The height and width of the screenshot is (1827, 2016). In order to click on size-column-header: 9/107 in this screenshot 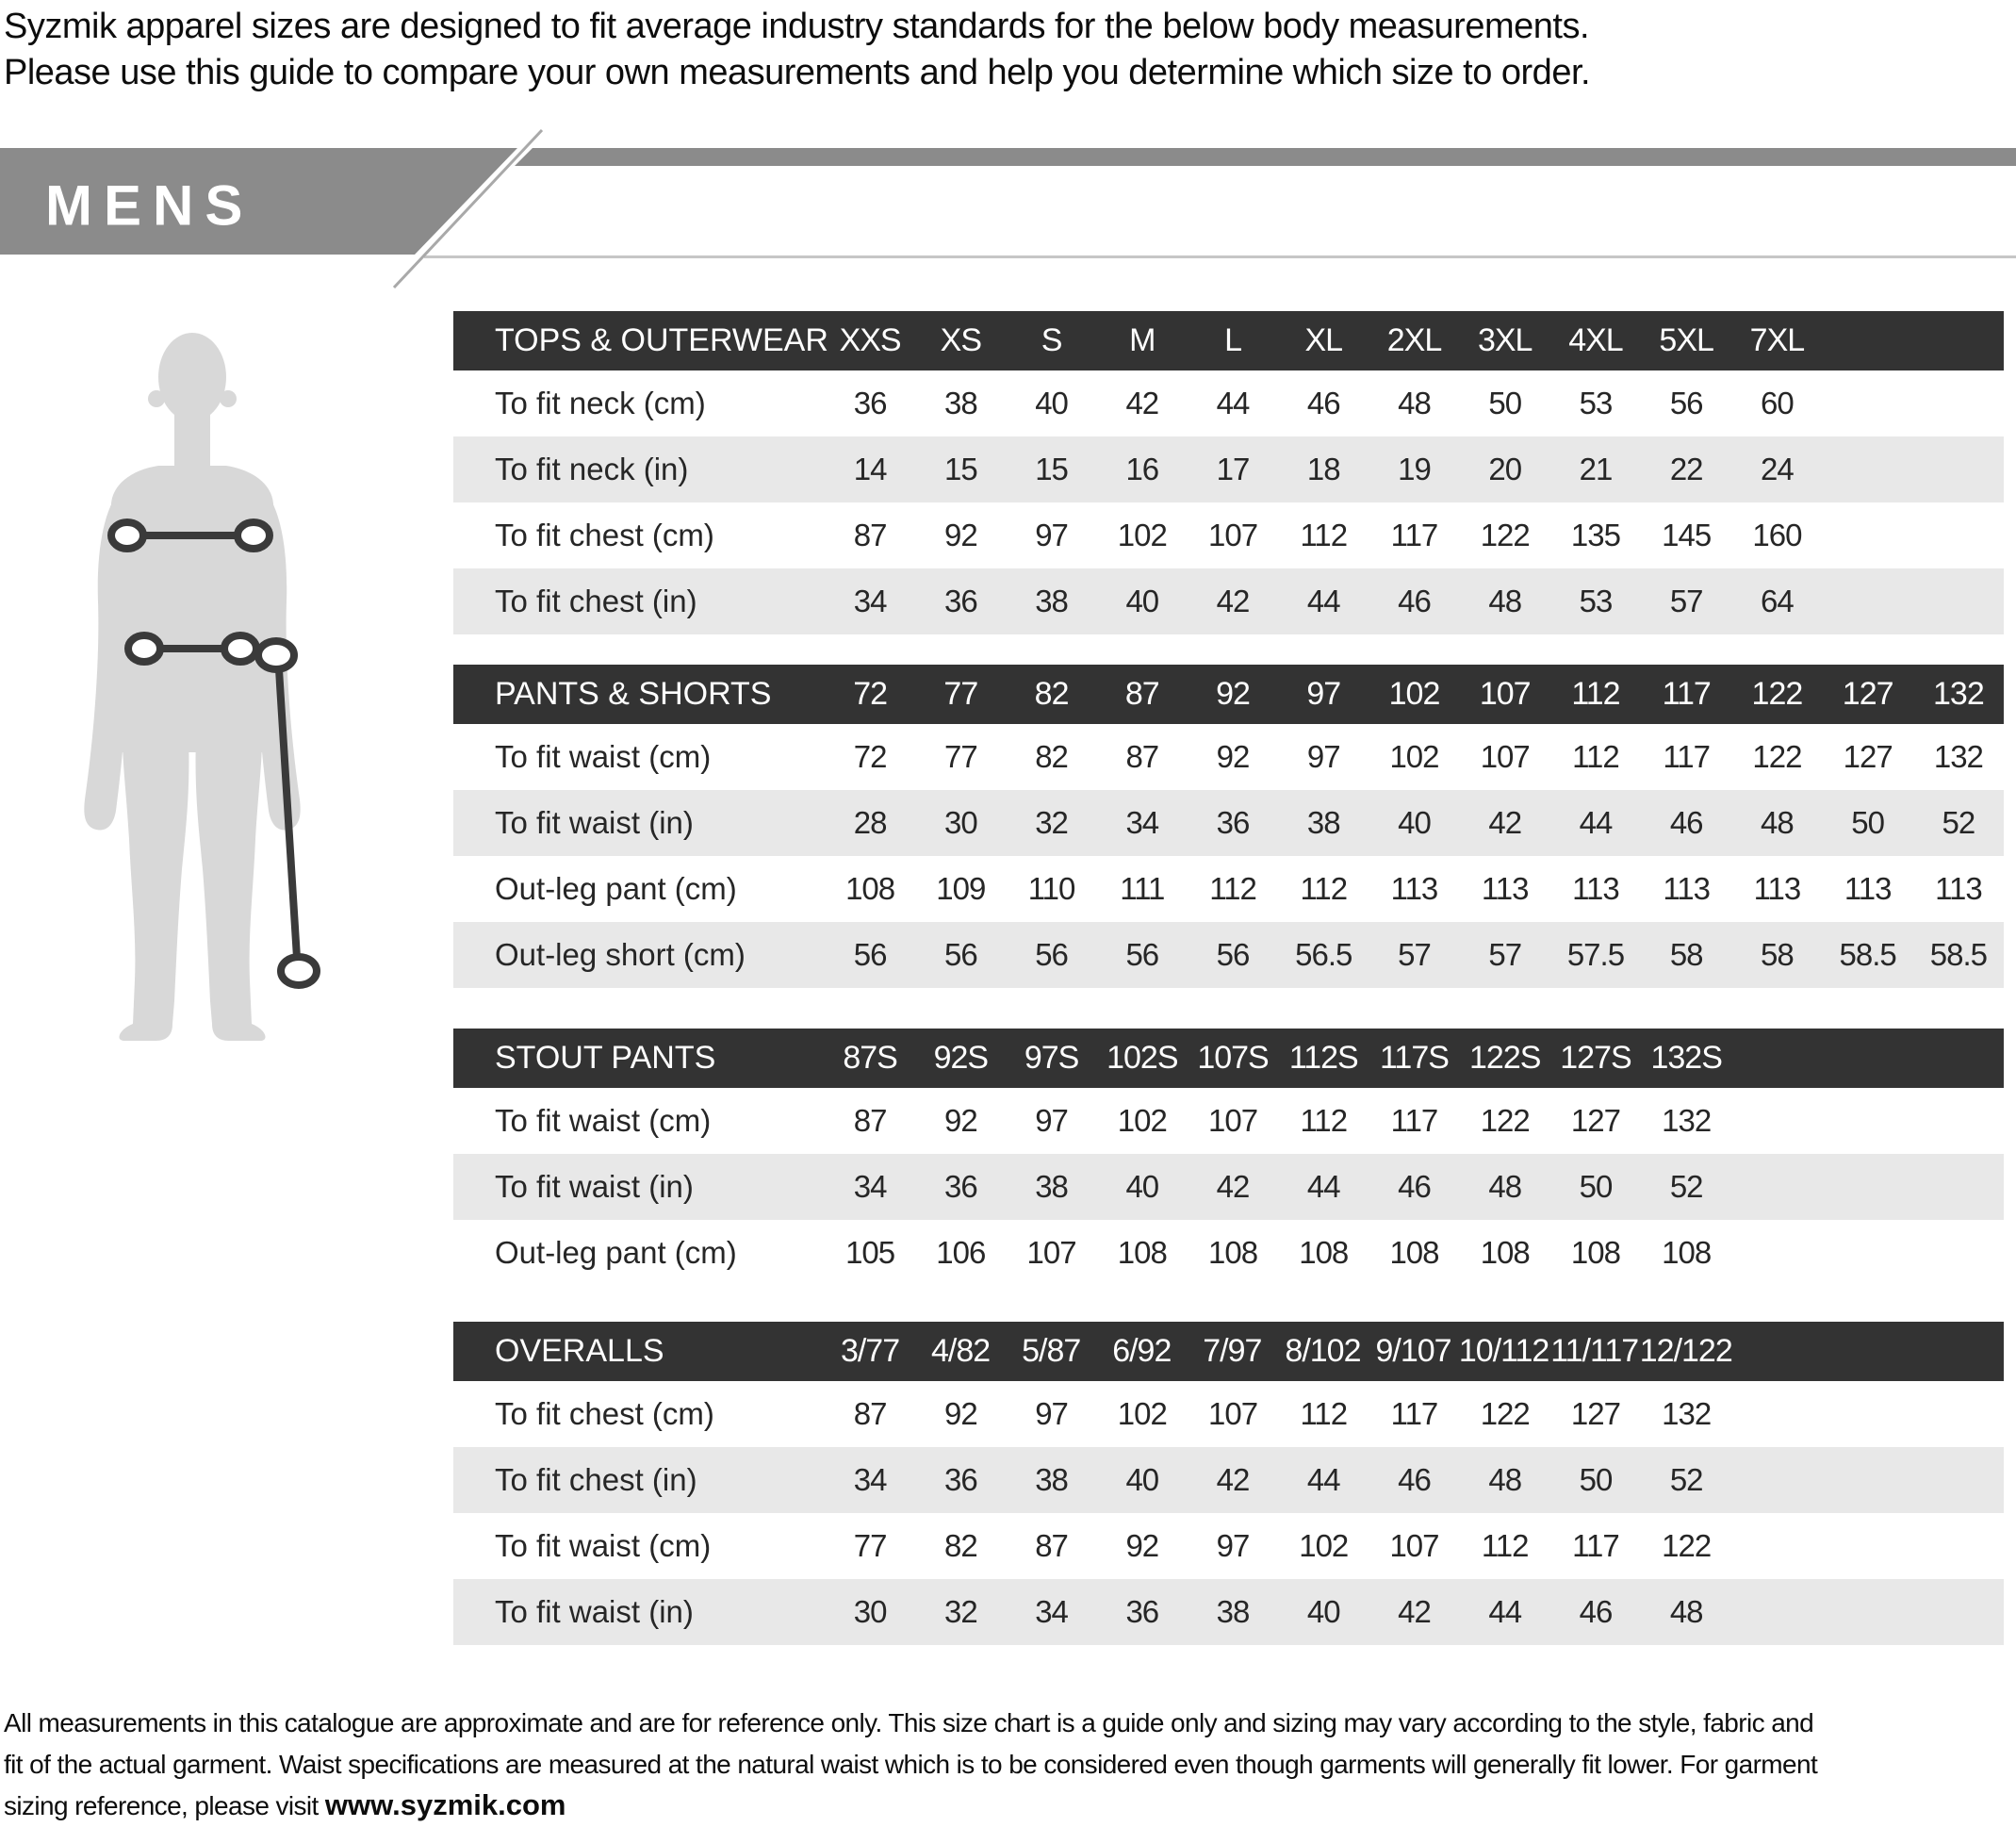, I will do `click(1413, 1351)`.